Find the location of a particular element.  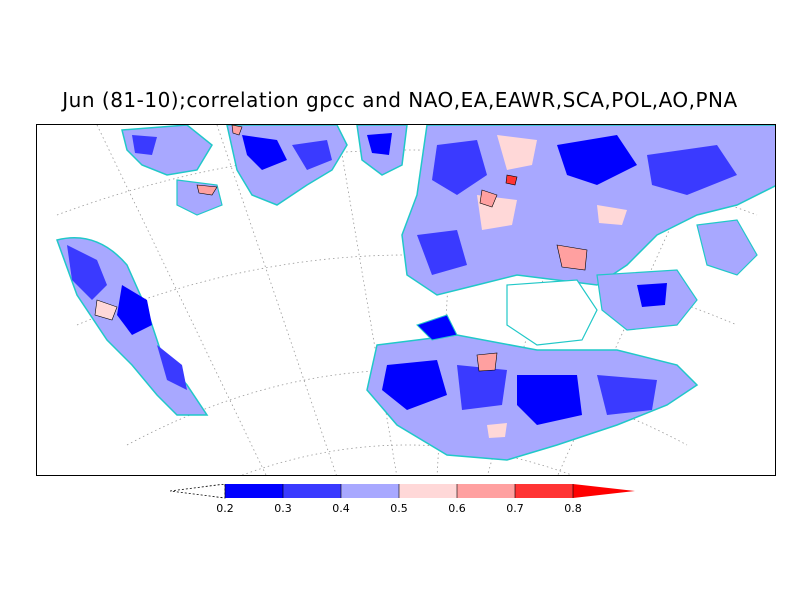

eurasia-region is located at coordinates (588, 210).